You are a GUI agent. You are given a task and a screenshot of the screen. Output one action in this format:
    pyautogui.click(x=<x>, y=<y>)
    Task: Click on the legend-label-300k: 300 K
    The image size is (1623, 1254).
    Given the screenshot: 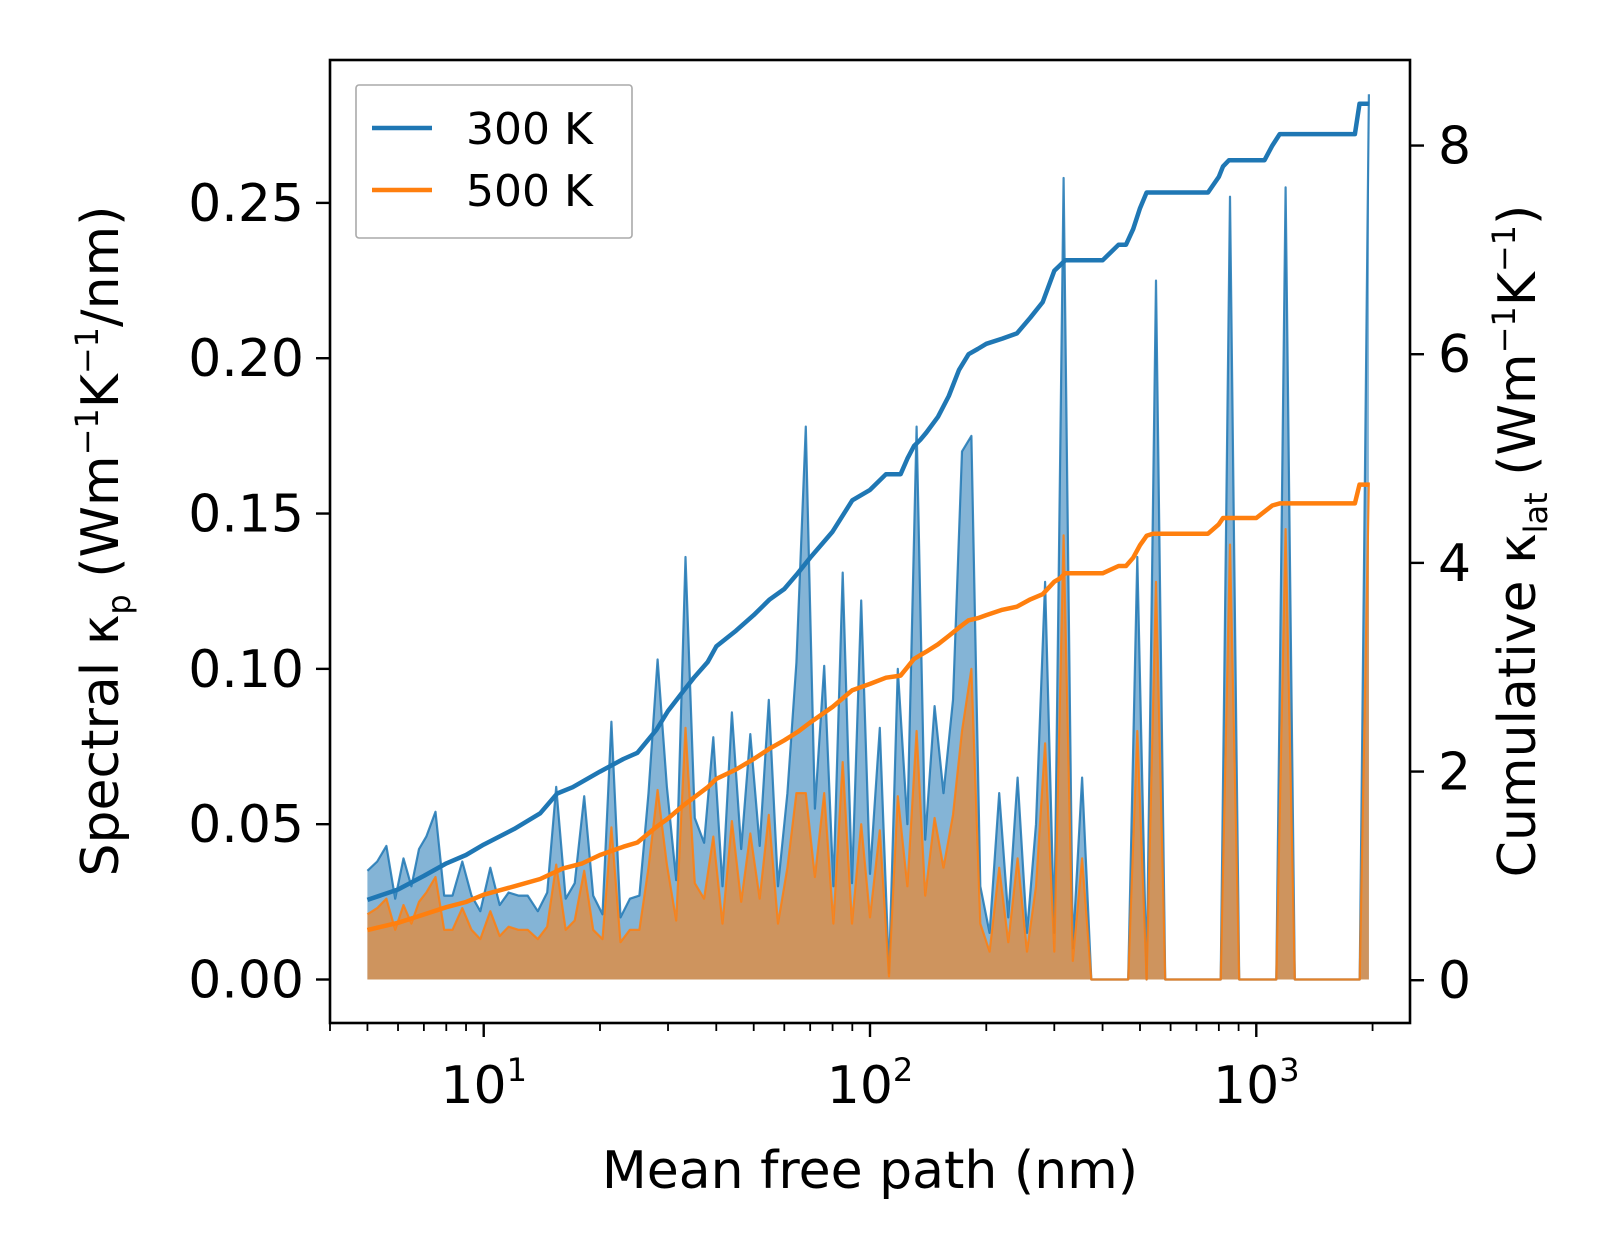 What is the action you would take?
    pyautogui.click(x=530, y=129)
    